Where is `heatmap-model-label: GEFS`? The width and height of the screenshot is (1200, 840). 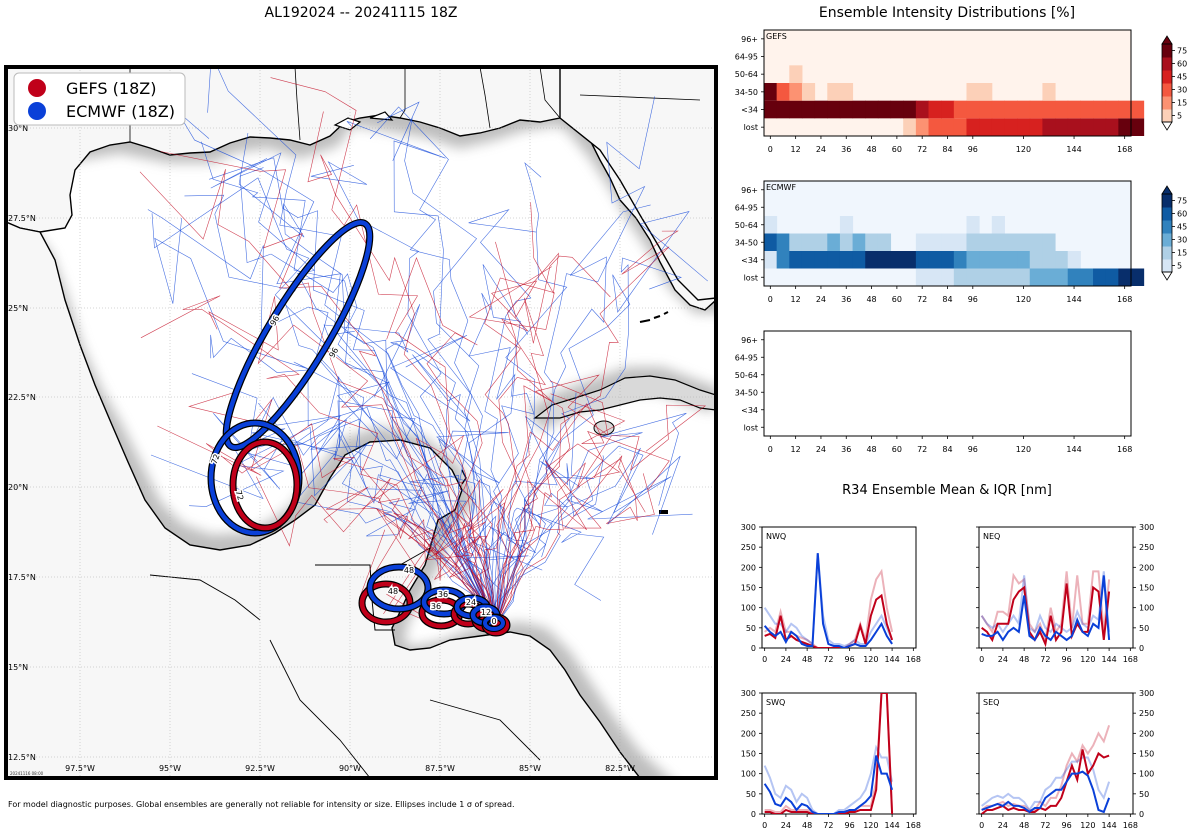 heatmap-model-label: GEFS is located at coordinates (776, 36).